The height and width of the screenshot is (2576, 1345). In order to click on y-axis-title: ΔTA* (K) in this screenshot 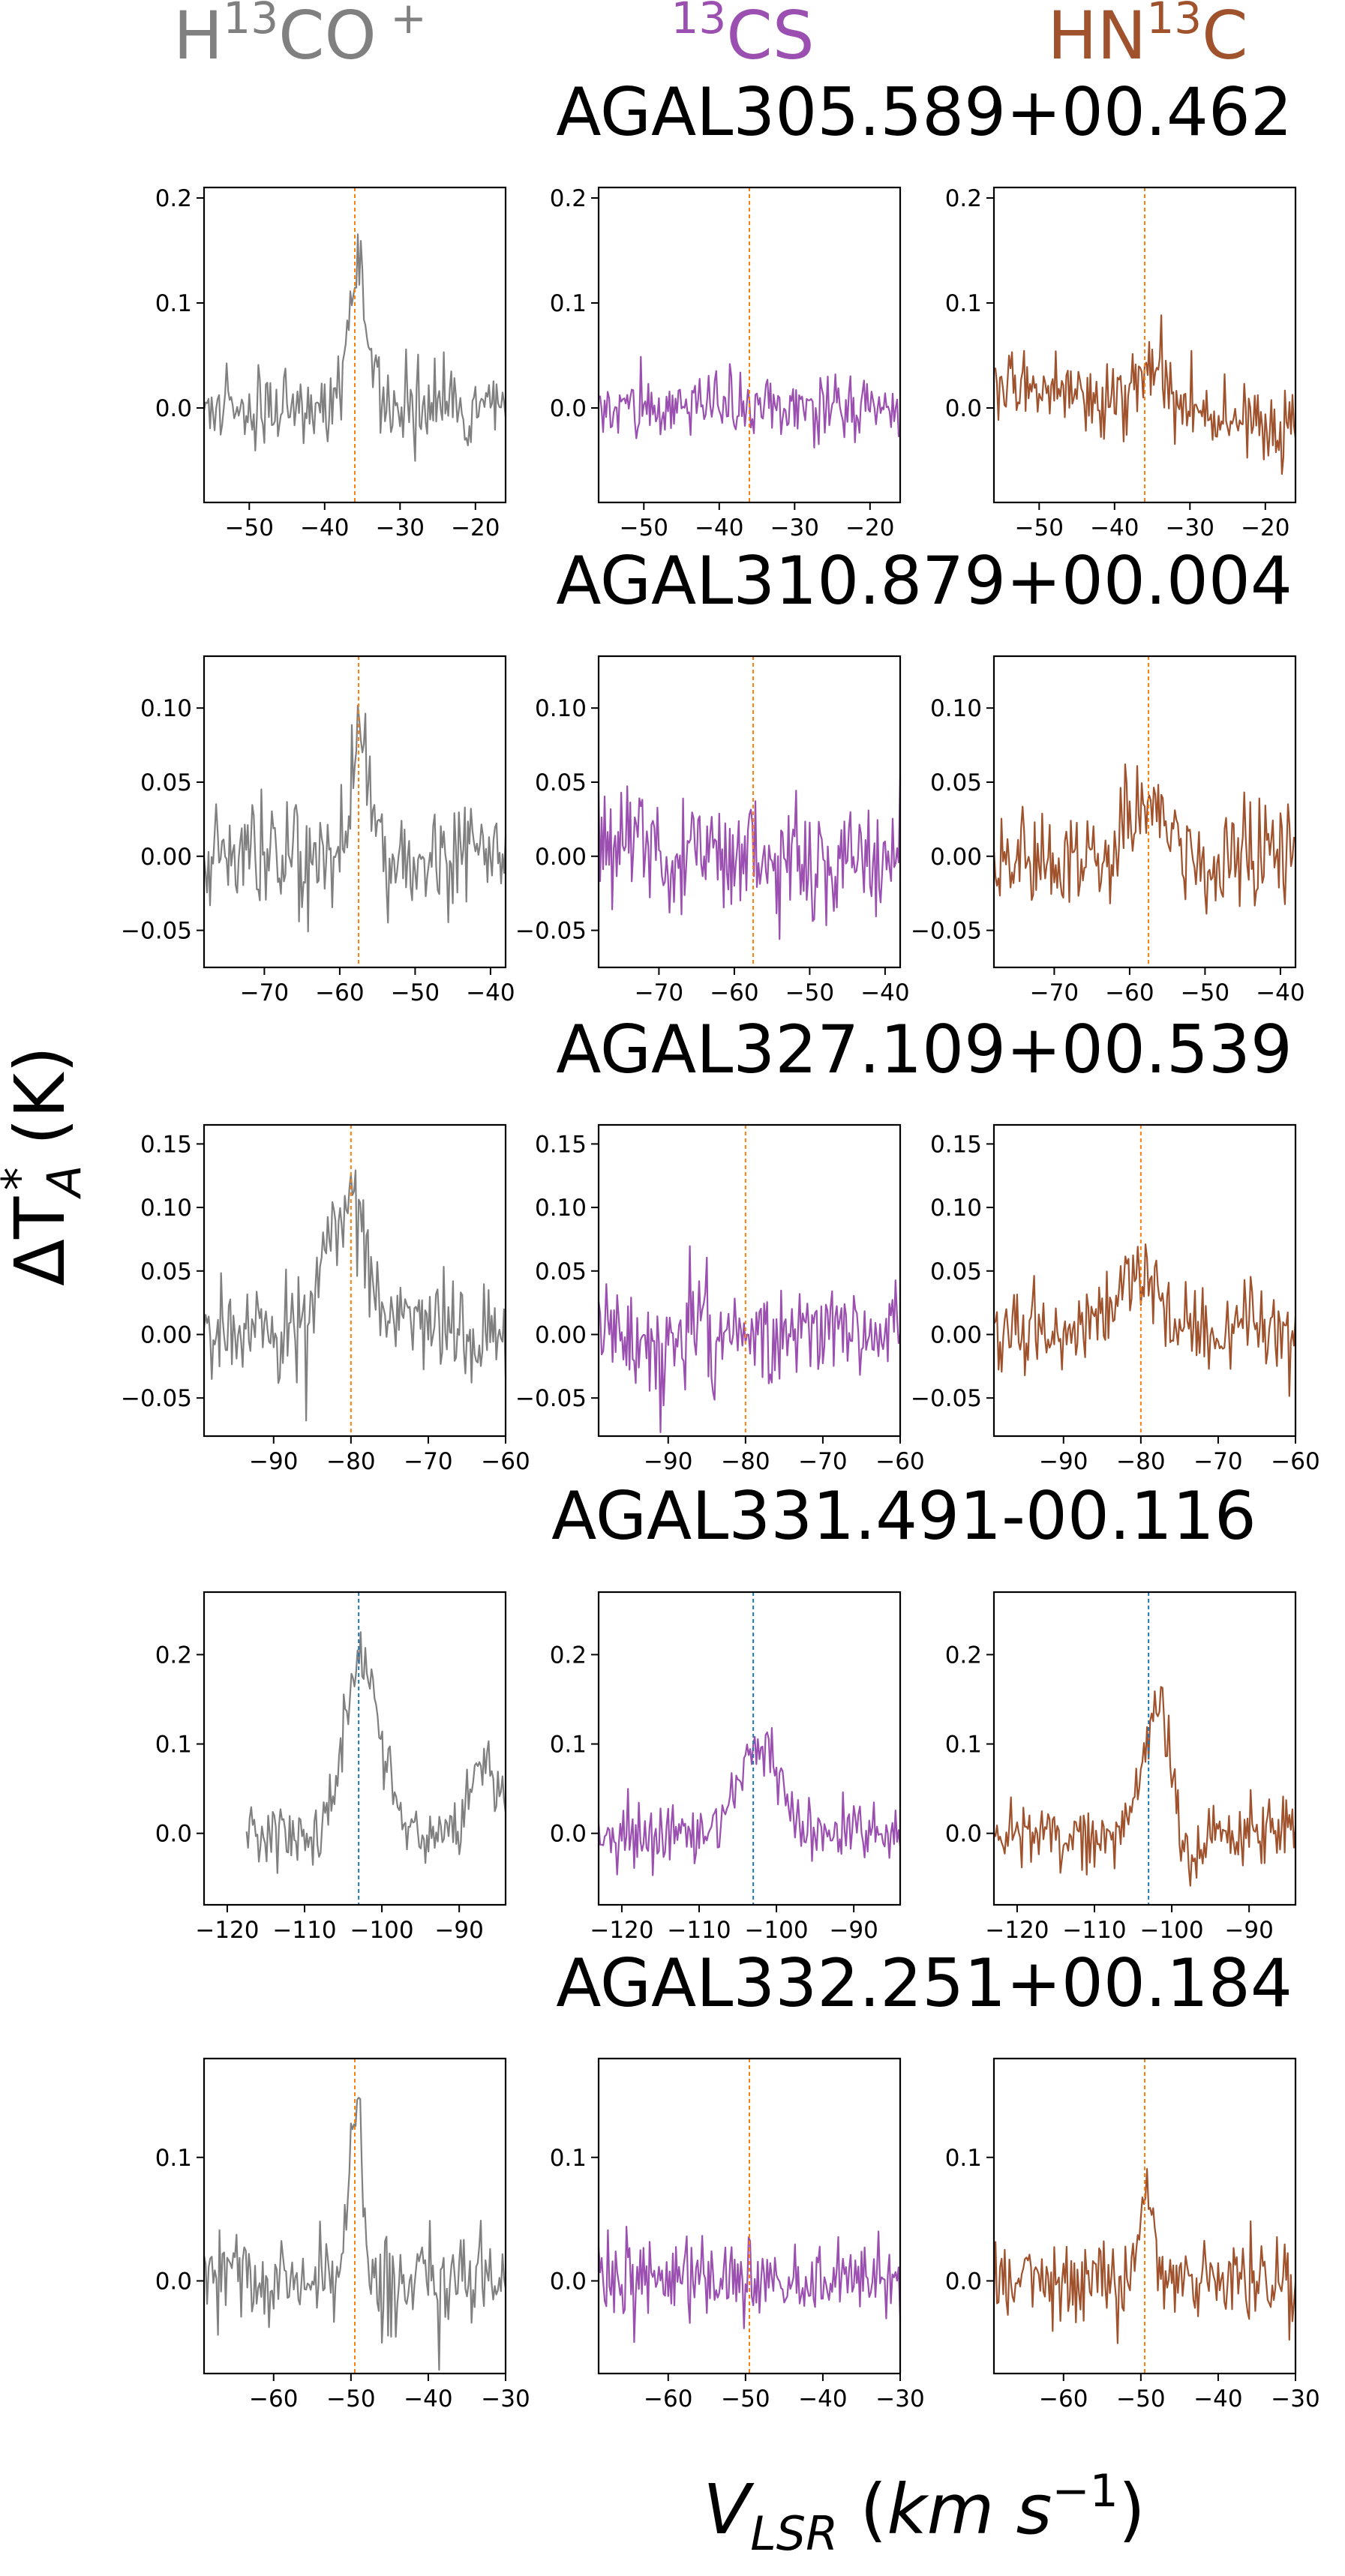, I will do `click(46, 1166)`.